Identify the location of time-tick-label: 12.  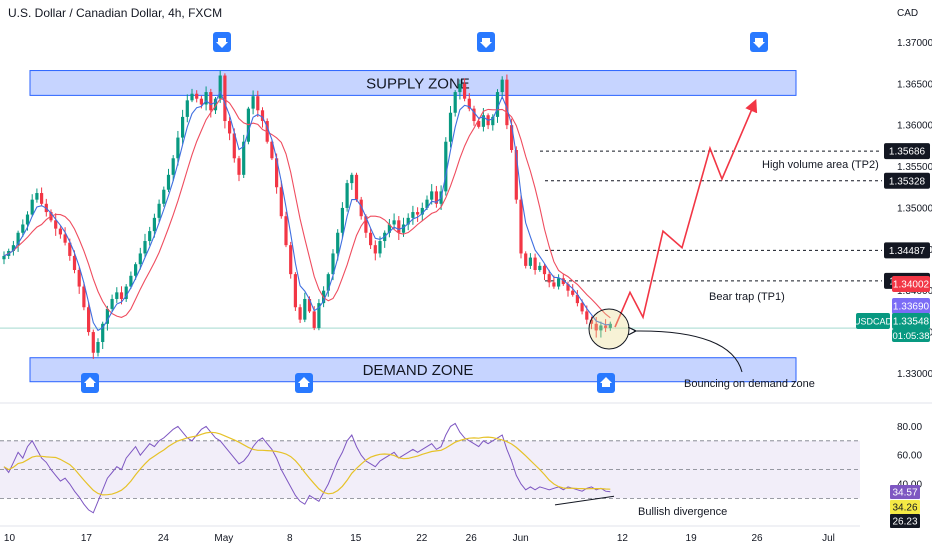
(623, 538).